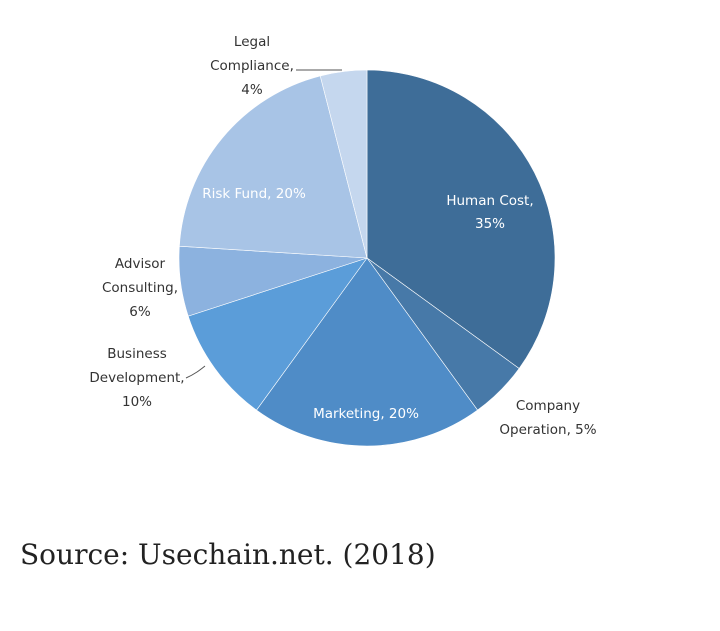 The image size is (720, 631). I want to click on slice-label-marketing: Marketing, 20%, so click(366, 414).